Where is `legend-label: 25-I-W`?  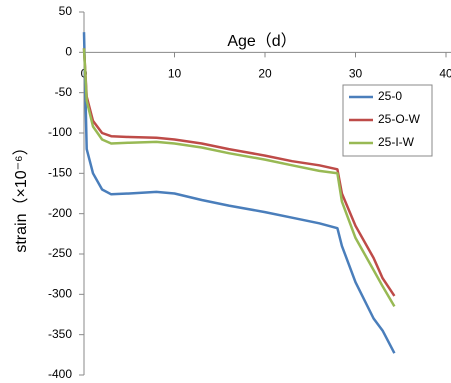
legend-label: 25-I-W is located at coordinates (396, 142).